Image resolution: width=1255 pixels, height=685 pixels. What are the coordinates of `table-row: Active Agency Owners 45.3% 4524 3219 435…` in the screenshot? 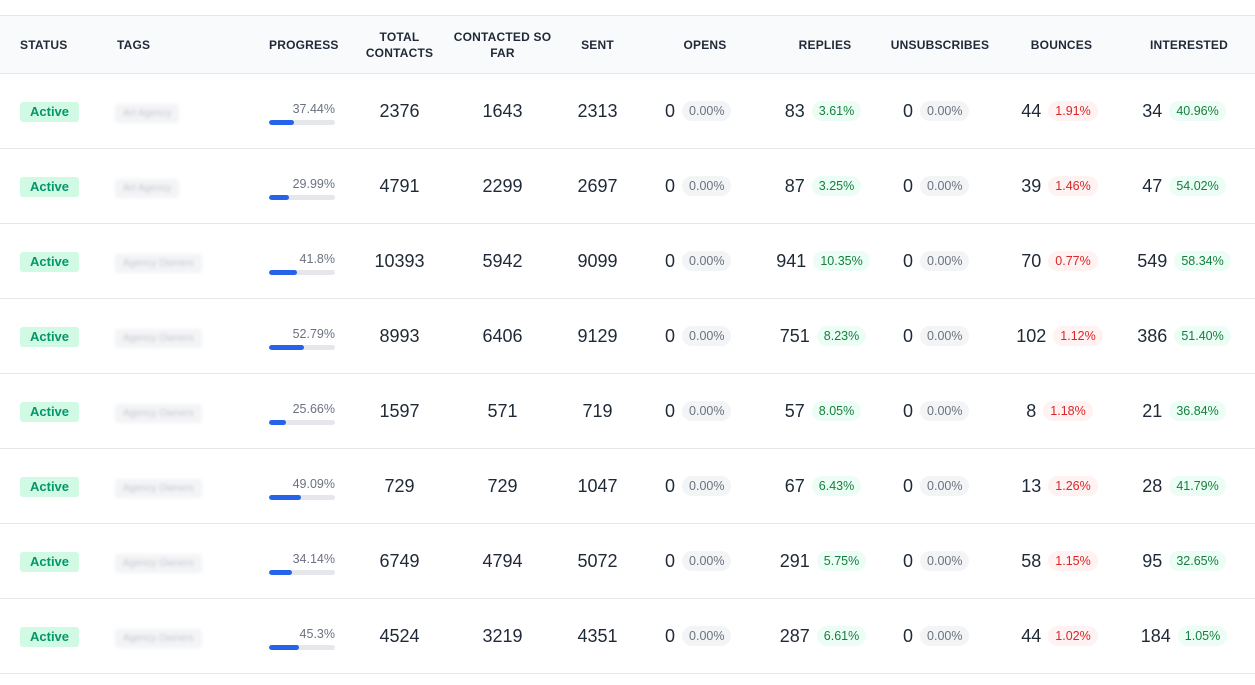 It's located at (627, 636).